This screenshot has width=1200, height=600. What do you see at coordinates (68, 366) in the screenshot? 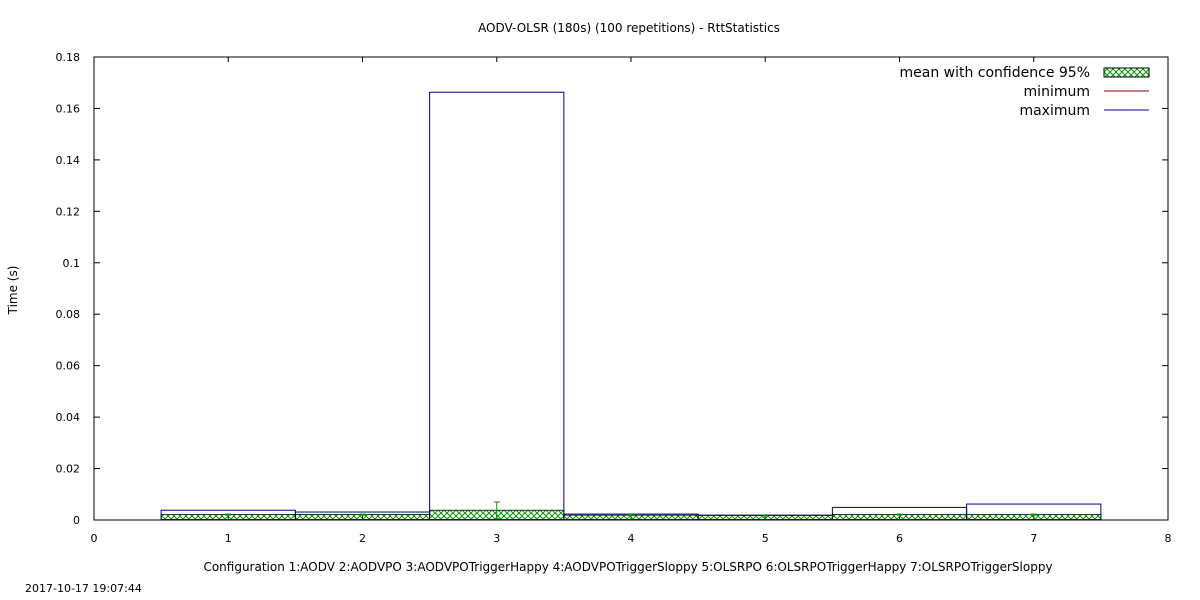
I see `y-tick-label: 0.06` at bounding box center [68, 366].